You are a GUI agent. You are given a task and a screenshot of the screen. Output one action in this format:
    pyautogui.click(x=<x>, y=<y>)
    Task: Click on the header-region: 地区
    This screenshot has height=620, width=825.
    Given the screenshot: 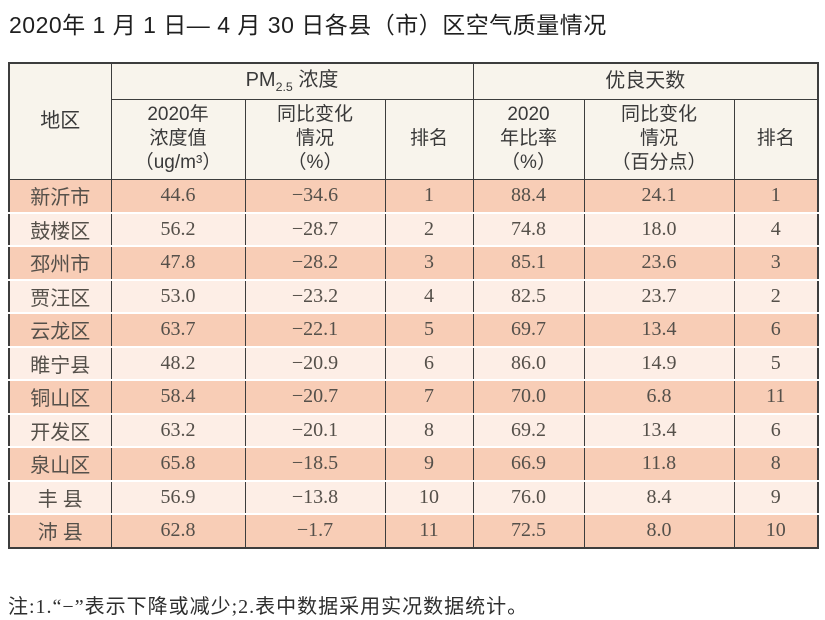 What is the action you would take?
    pyautogui.click(x=60, y=121)
    